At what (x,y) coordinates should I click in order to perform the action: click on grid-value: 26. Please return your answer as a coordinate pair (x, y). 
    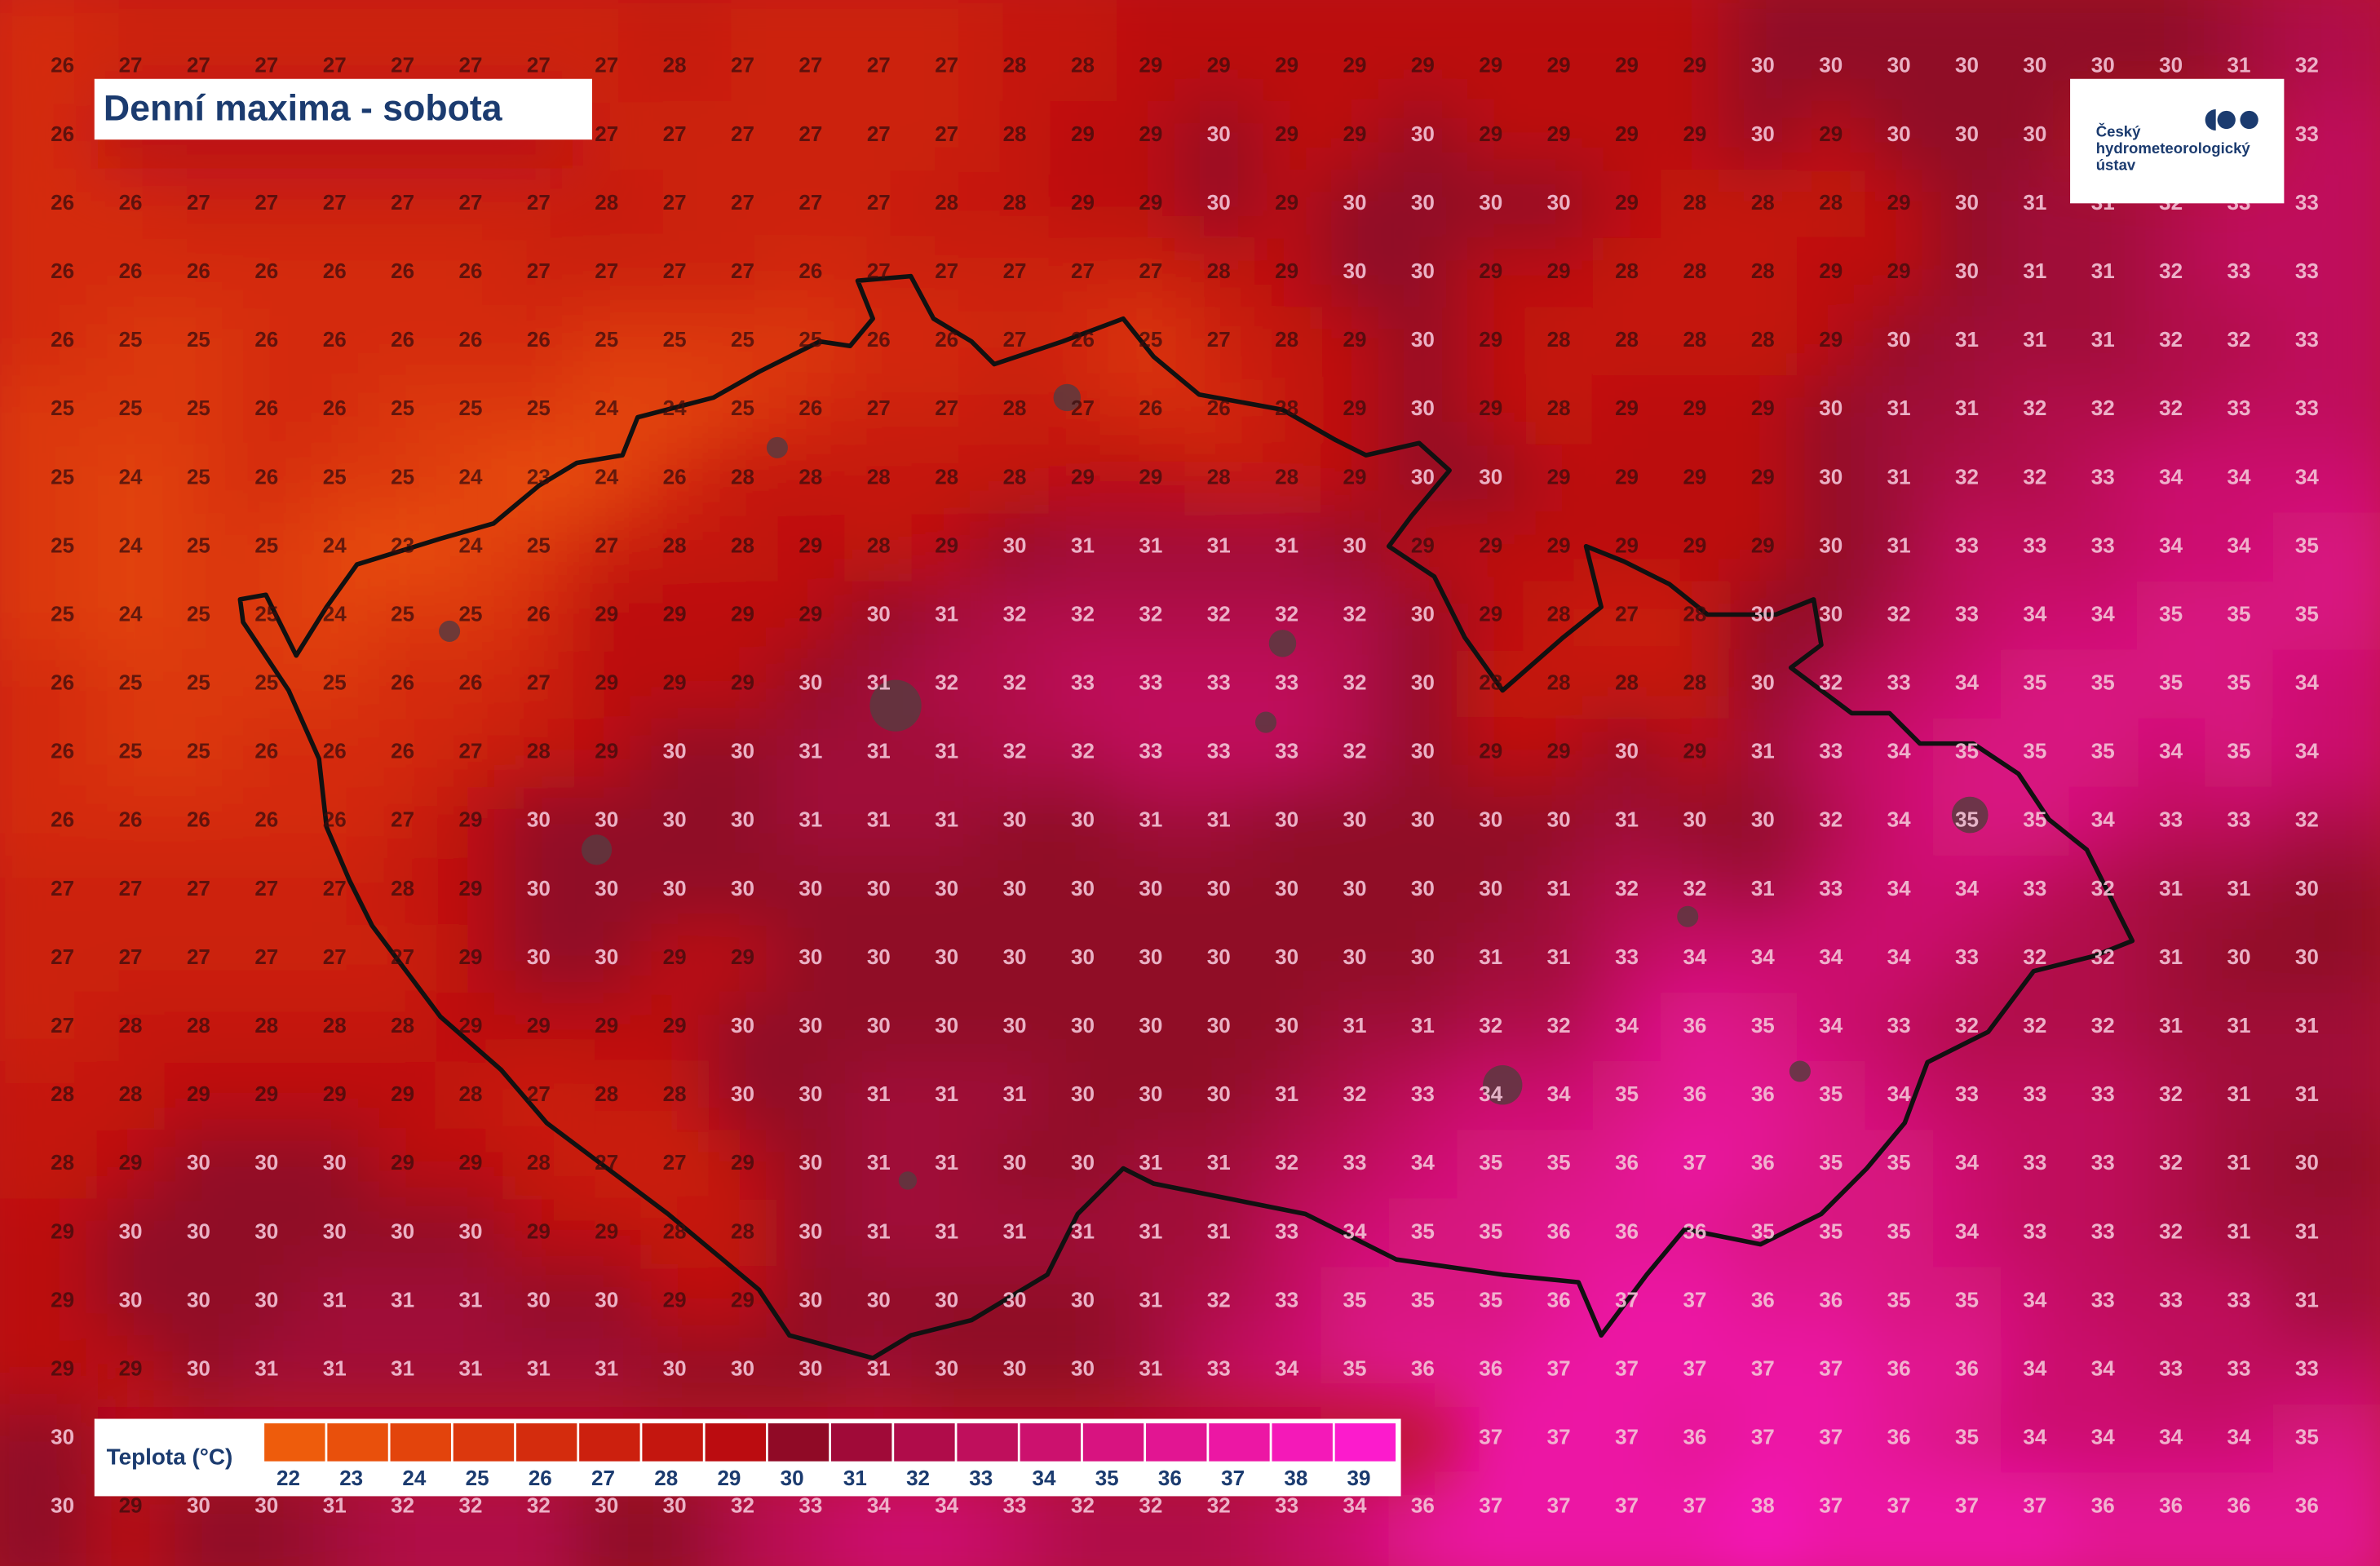
    Looking at the image, I should click on (63, 202).